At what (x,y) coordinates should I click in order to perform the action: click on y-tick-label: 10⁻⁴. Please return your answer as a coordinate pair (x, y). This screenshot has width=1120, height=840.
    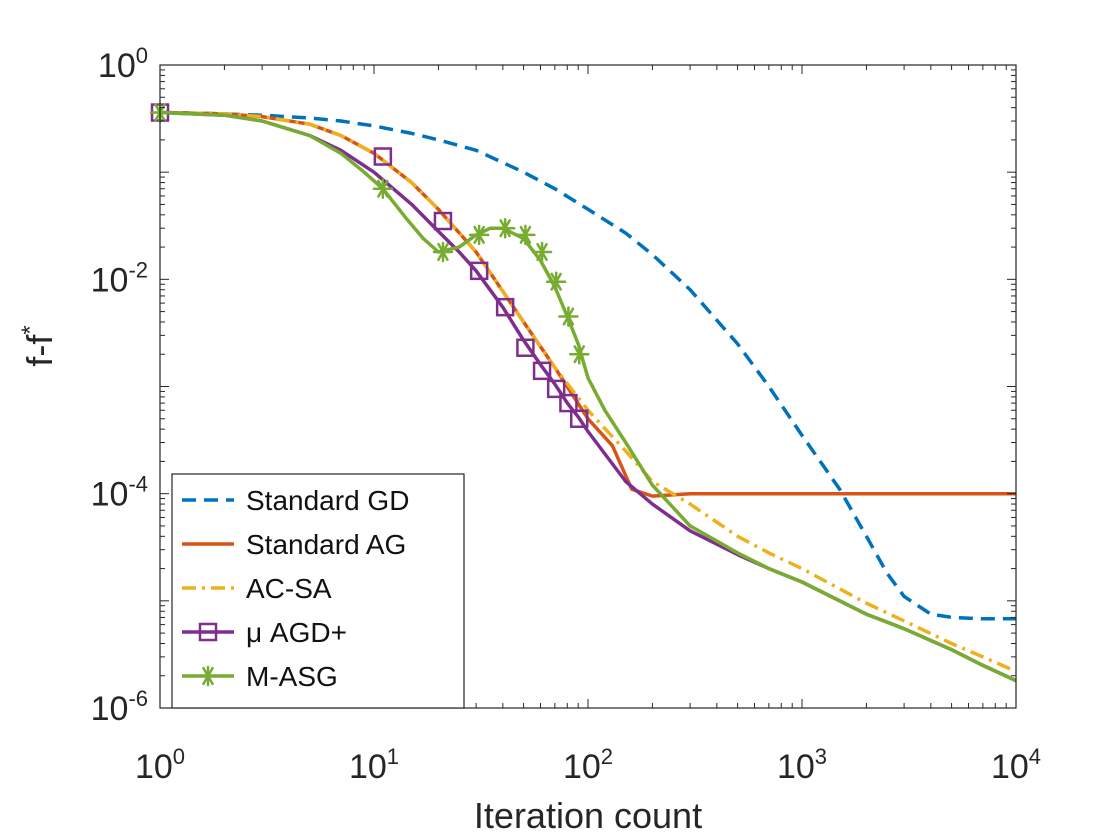
    Looking at the image, I should click on (119, 493).